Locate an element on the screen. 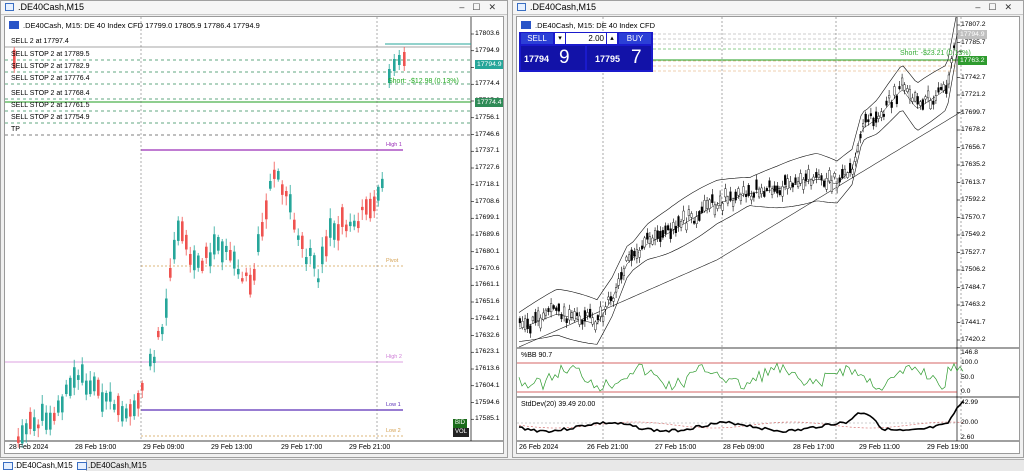 The width and height of the screenshot is (1024, 471). buy-price-box: 17795 7 is located at coordinates (619, 58).